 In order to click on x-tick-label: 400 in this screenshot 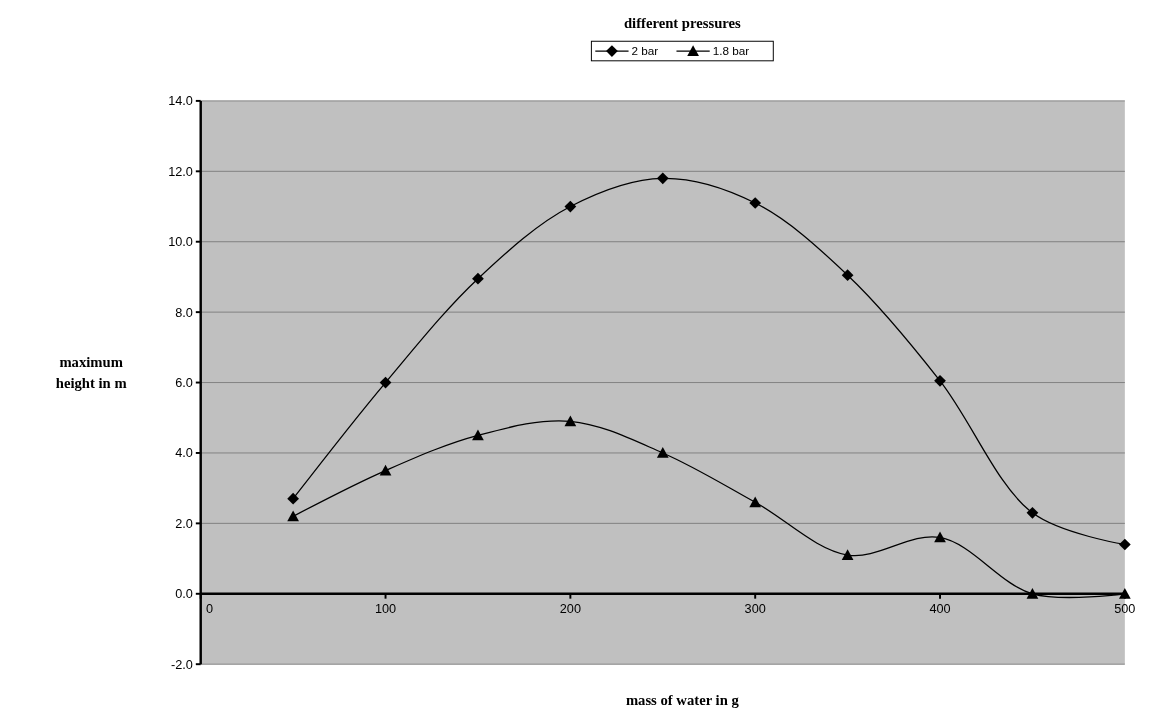, I will do `click(940, 609)`.